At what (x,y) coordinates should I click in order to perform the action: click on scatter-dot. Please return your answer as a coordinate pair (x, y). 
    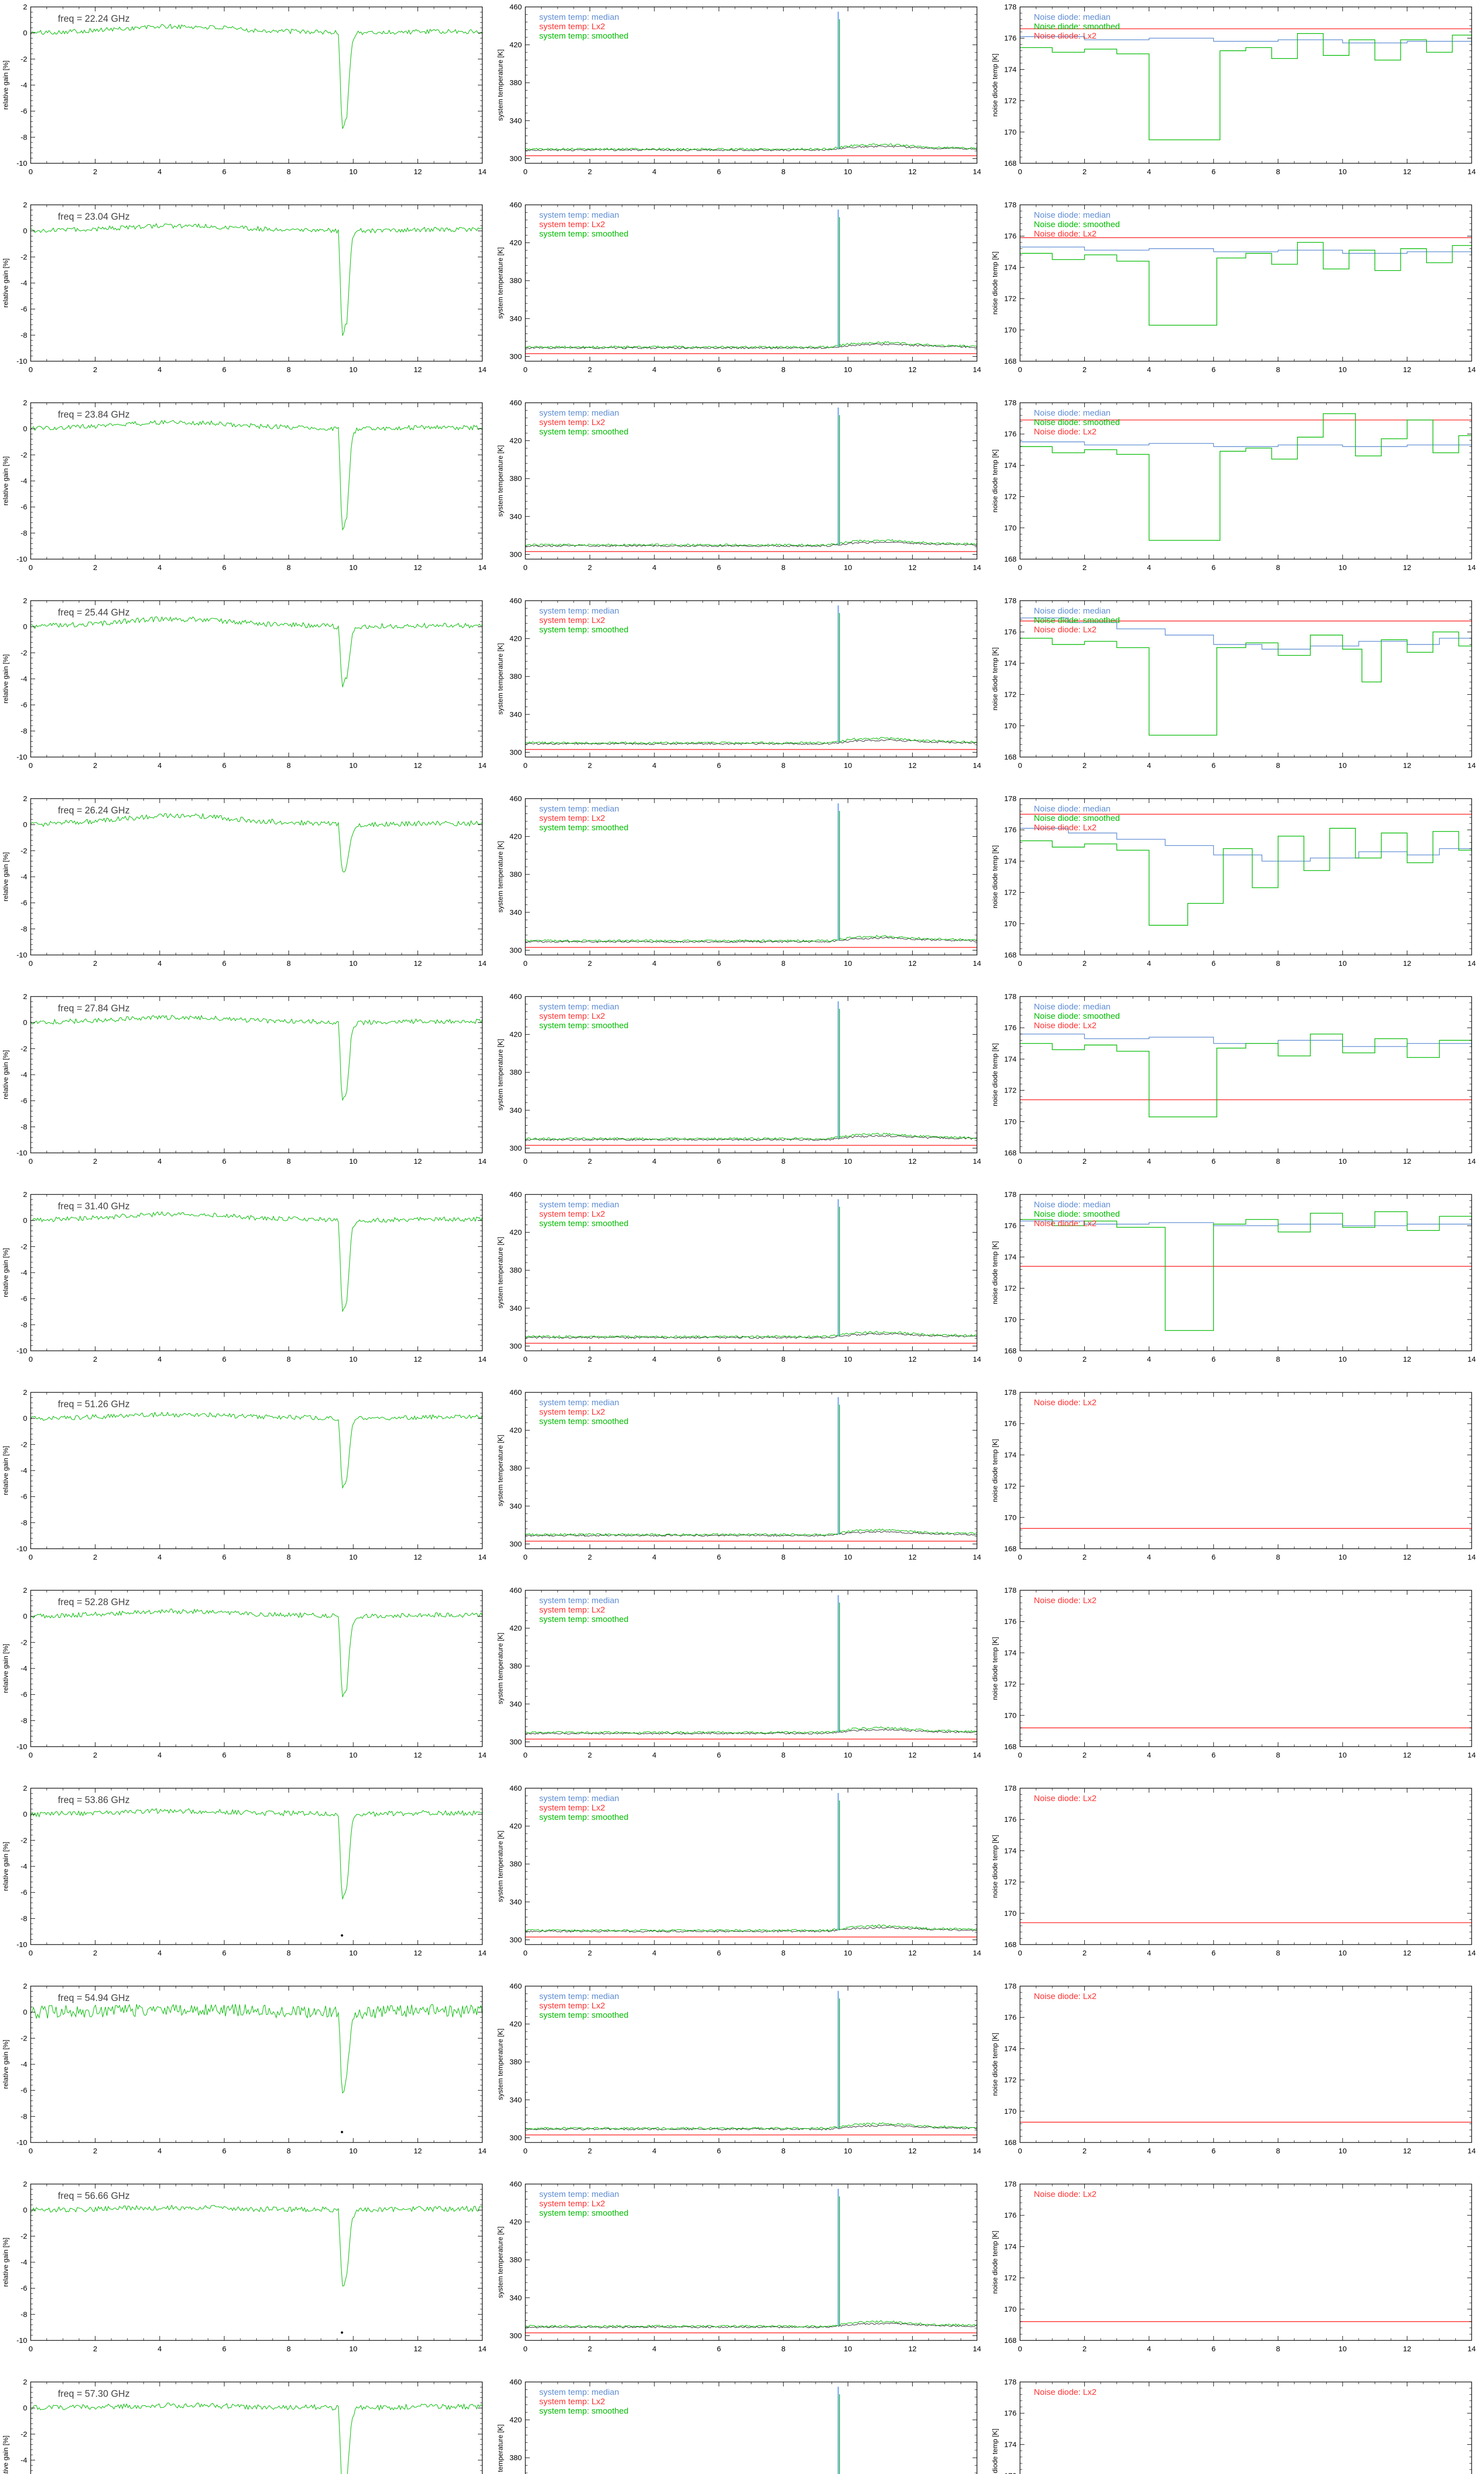
    Looking at the image, I should click on (341, 1936).